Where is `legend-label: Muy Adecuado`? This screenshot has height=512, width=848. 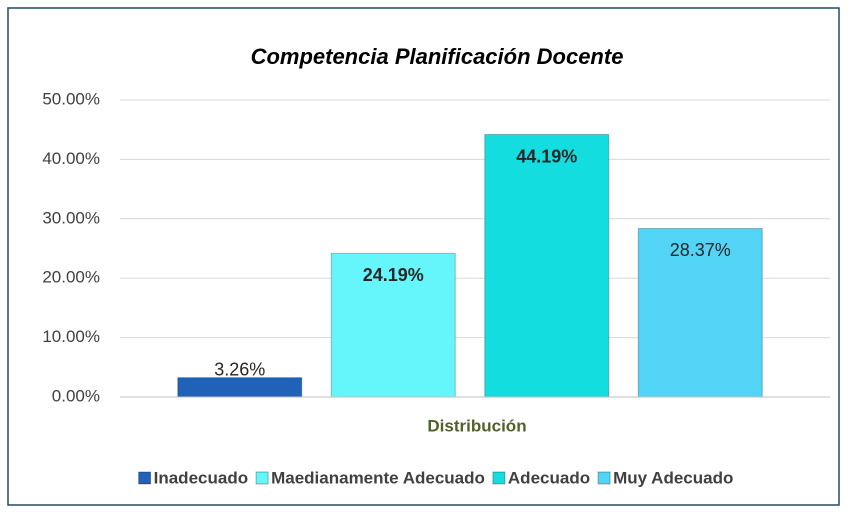 legend-label: Muy Adecuado is located at coordinates (673, 477).